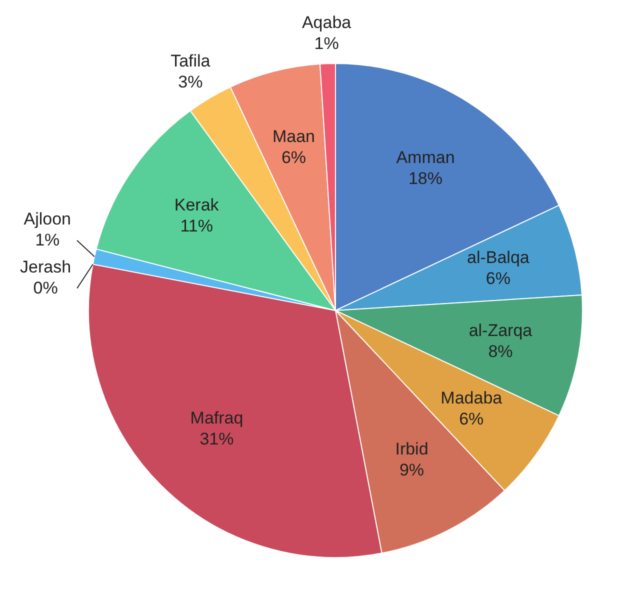  Describe the element at coordinates (425, 178) in the screenshot. I see `data-label: 18%` at that location.